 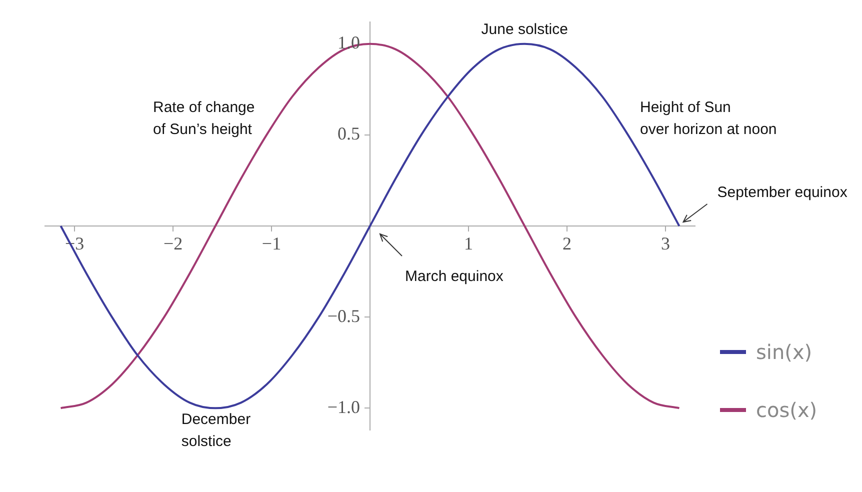 What do you see at coordinates (204, 118) in the screenshot?
I see `annotation: Rate of change of Sun’s height` at bounding box center [204, 118].